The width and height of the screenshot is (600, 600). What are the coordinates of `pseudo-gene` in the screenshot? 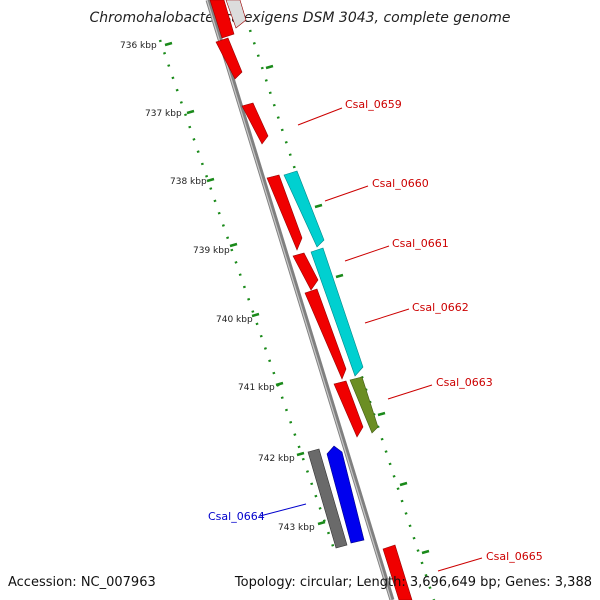 It's located at (327, 498).